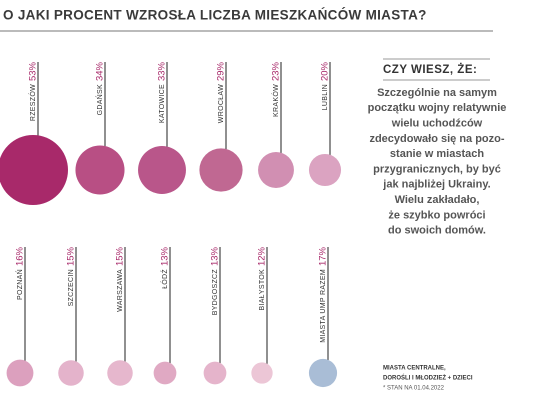 The image size is (540, 412). I want to click on sidebar-text: stanie w miastach, so click(437, 154).